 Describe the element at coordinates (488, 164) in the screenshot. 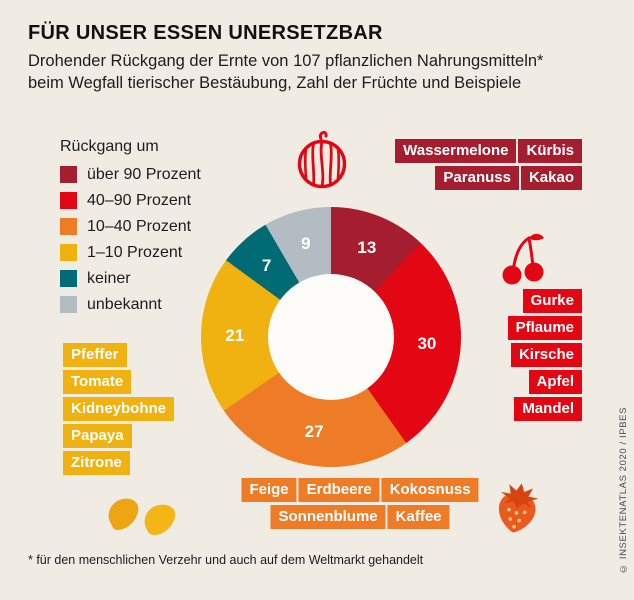

I see `examples-over-90: Wassermelone Kürbis Paranuss Kakao` at that location.